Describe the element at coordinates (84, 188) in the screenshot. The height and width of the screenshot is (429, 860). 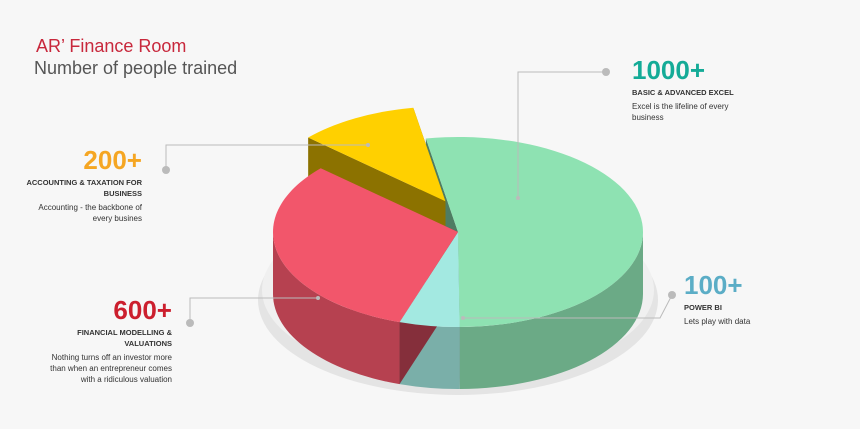
I see `category-label: ACCOUNTING & TAXATION FOR BUSINESS` at that location.